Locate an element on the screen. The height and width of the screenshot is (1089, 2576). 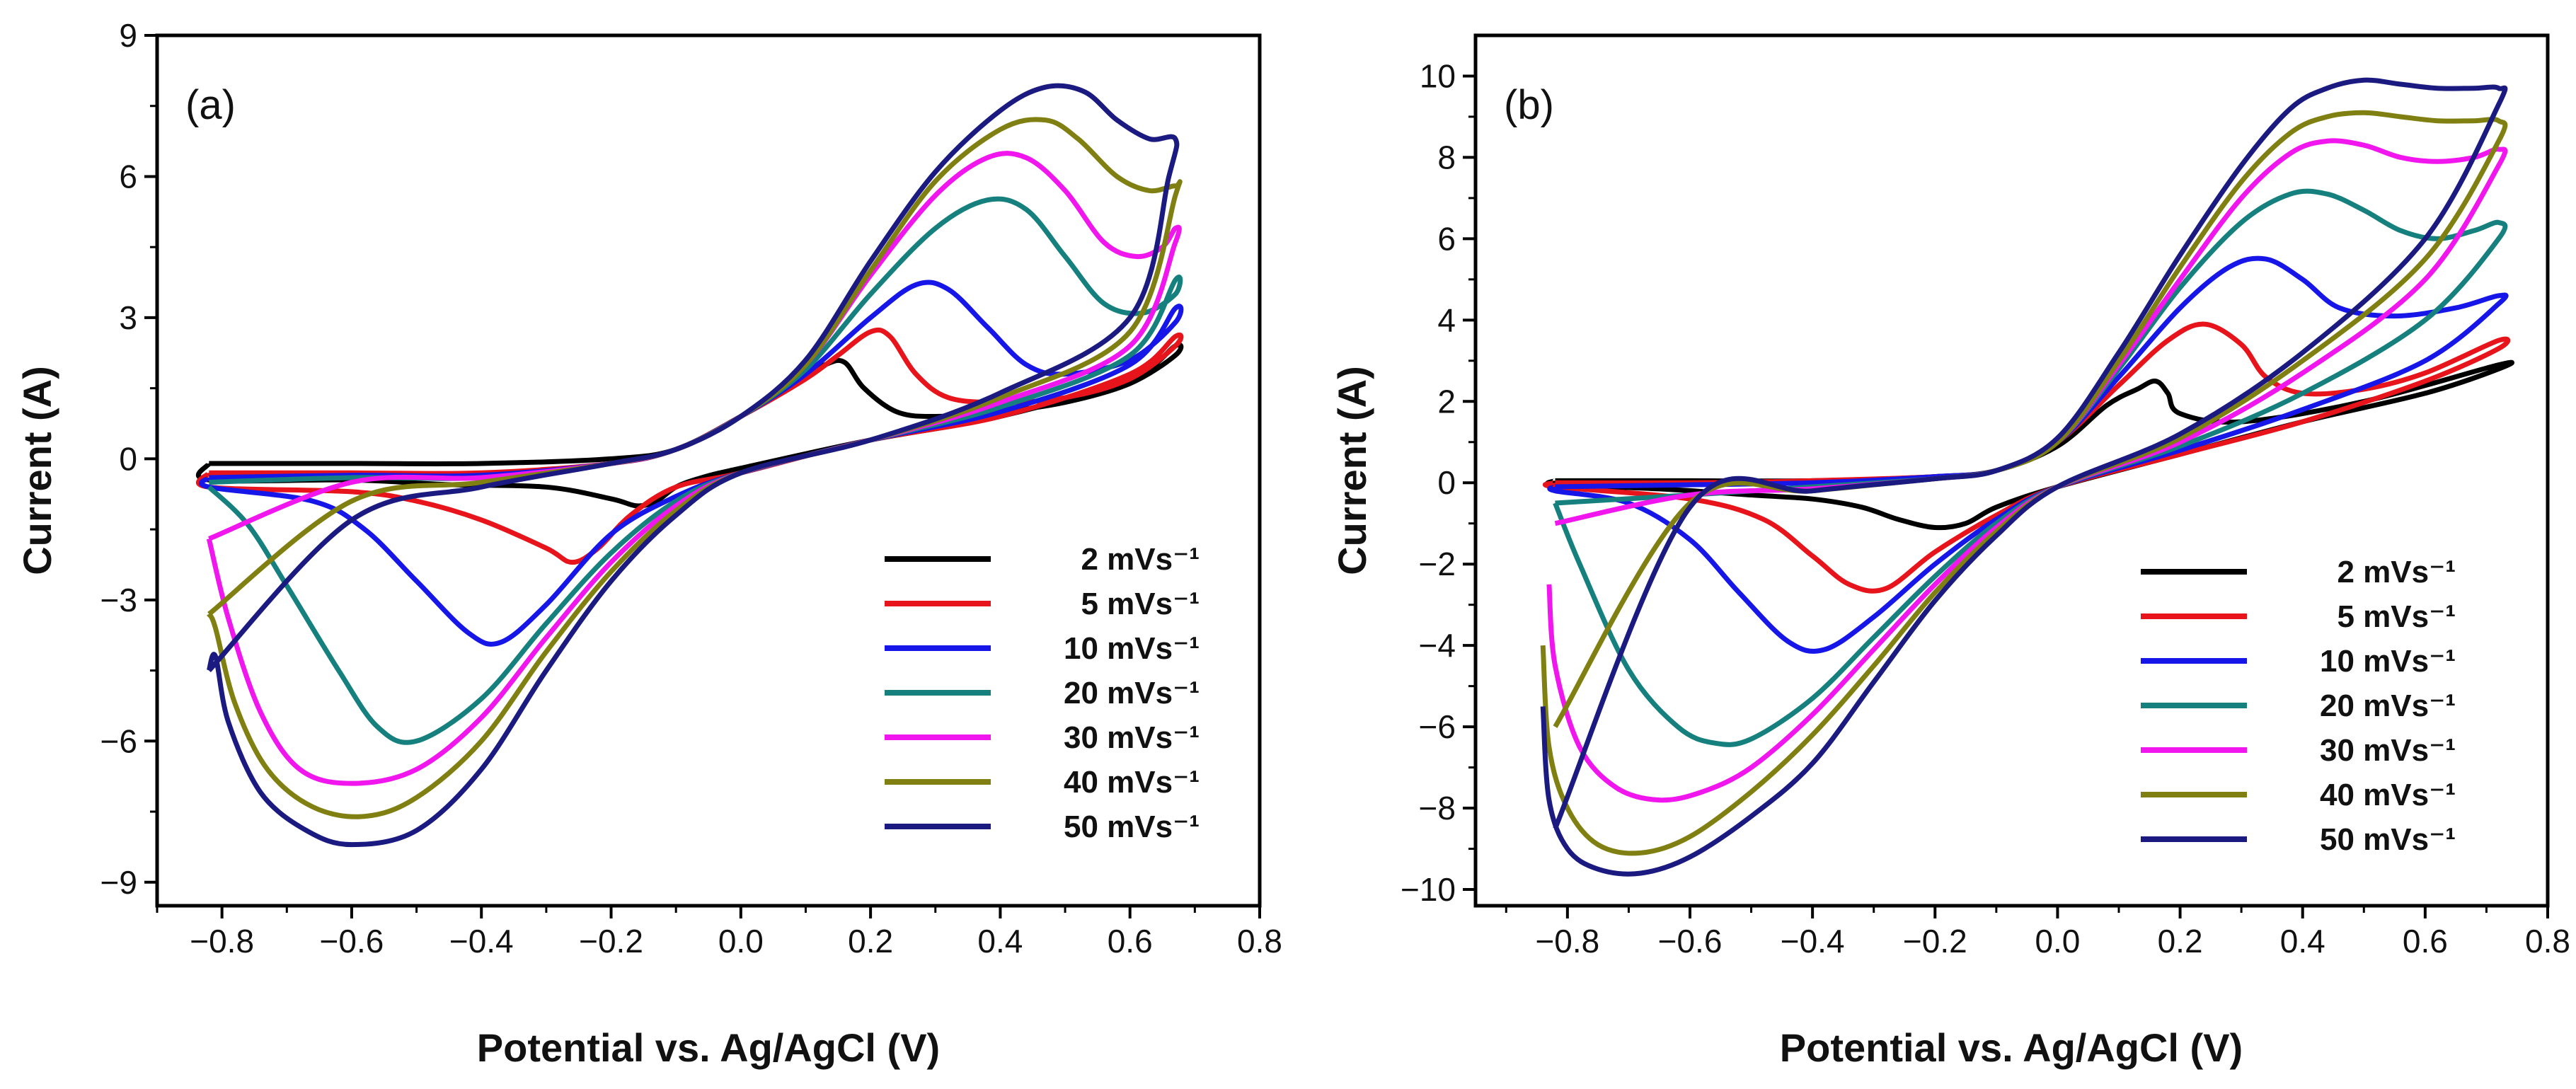
x-tick-label-a: 0.0 is located at coordinates (741, 941).